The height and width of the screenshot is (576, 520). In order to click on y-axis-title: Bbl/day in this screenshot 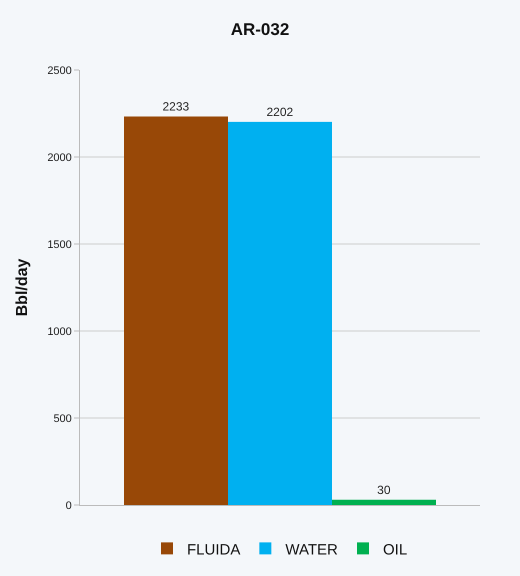, I will do `click(23, 287)`.